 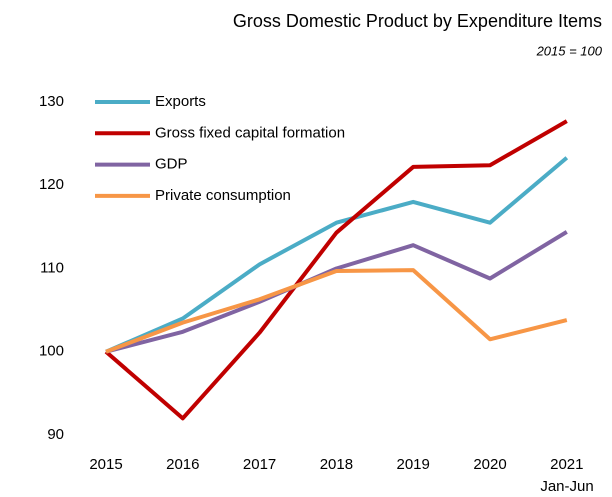 What do you see at coordinates (105, 464) in the screenshot?
I see `x-tick-label: 2015` at bounding box center [105, 464].